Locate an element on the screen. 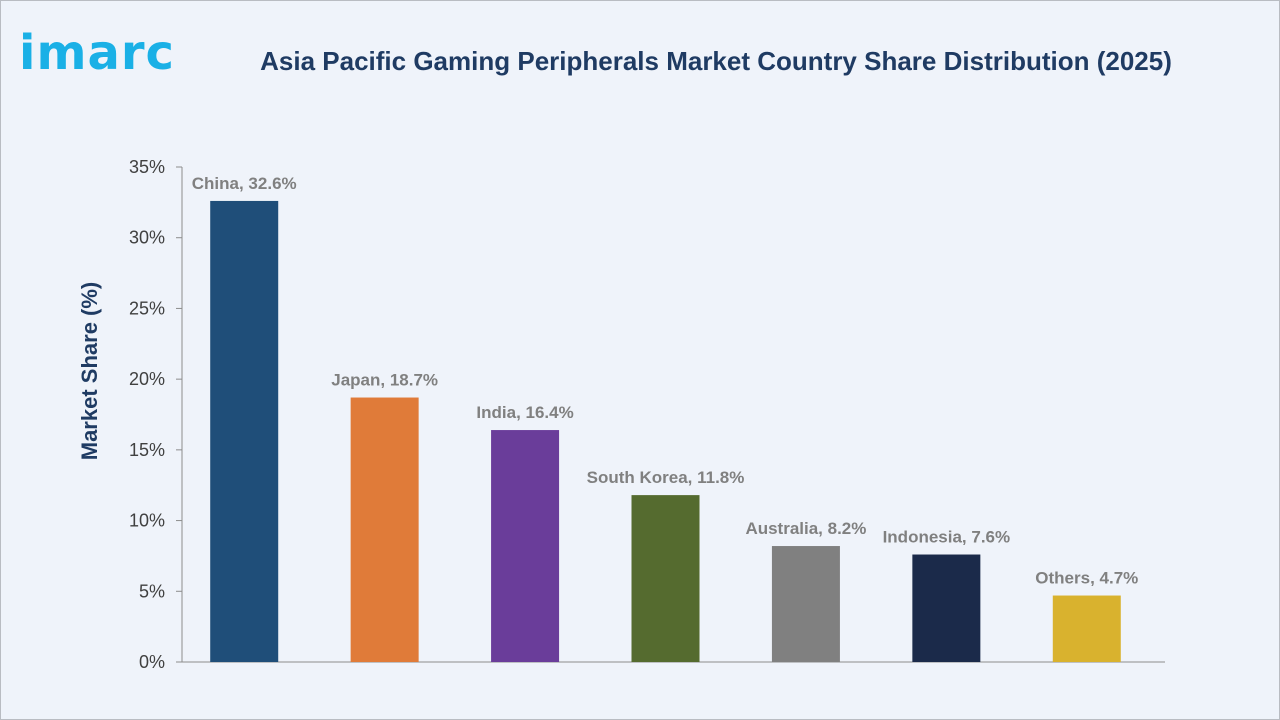  data-label-china: China, 32.6% is located at coordinates (244, 183).